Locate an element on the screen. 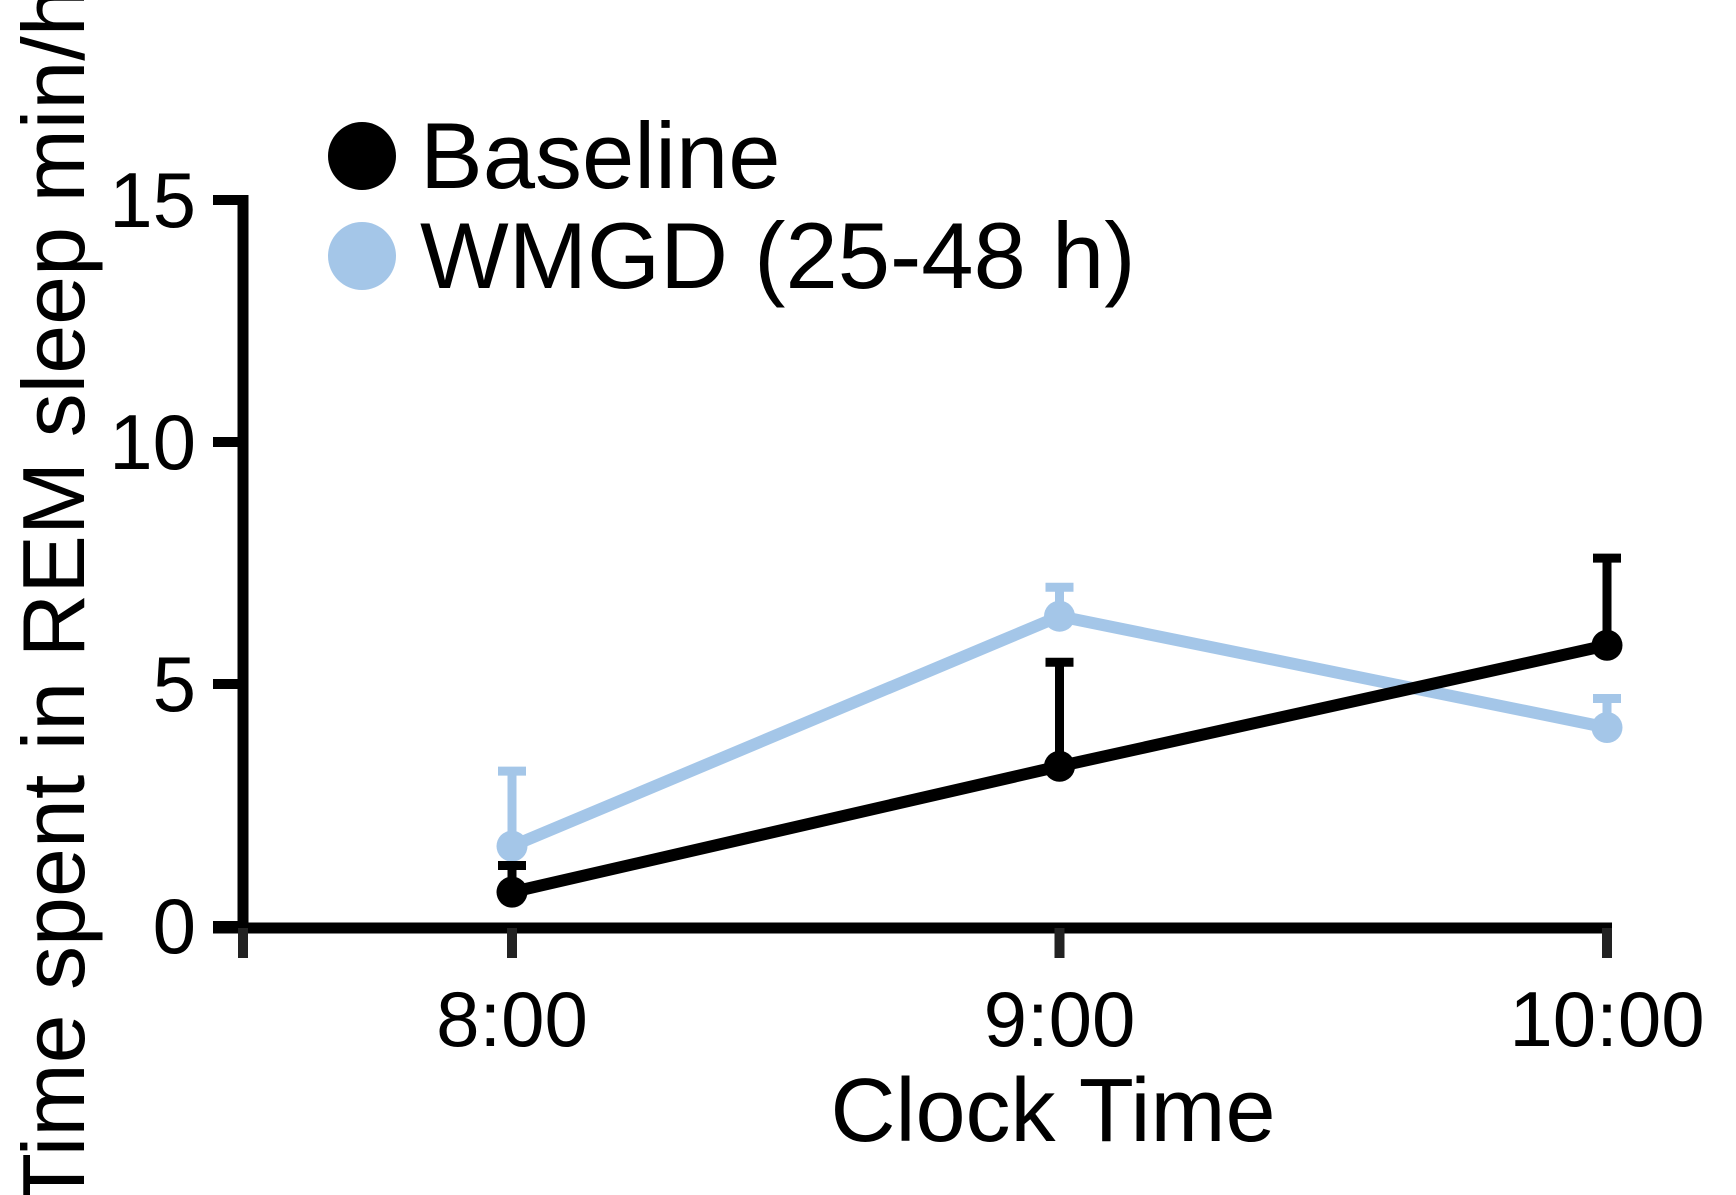 The width and height of the screenshot is (1736, 1195). y-tick-label: 5 is located at coordinates (174, 684).